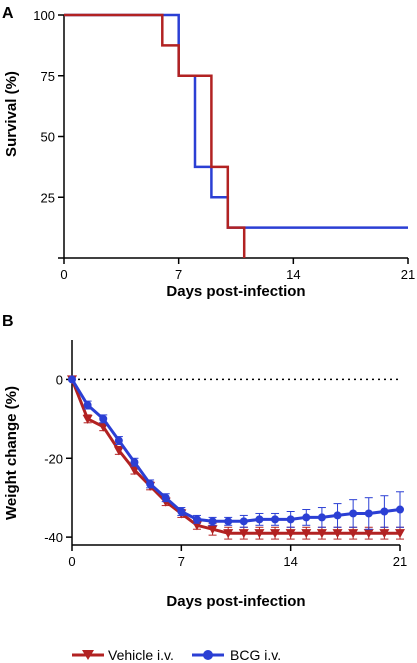 The width and height of the screenshot is (417, 663). What do you see at coordinates (63, 274) in the screenshot?
I see `survival-x-tick-label: 0` at bounding box center [63, 274].